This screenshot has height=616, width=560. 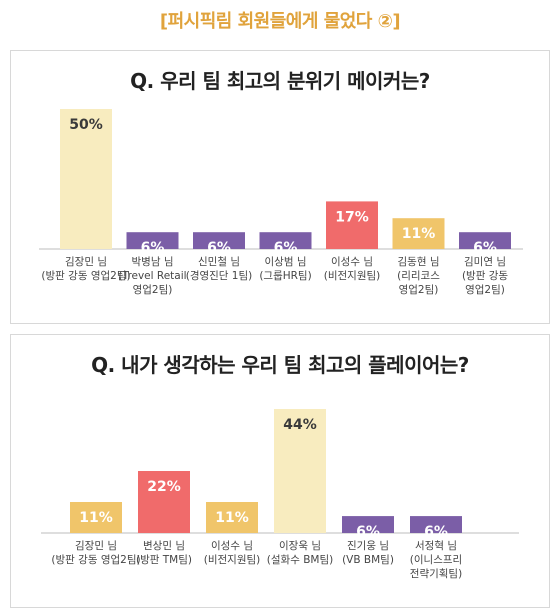 What do you see at coordinates (485, 276) in the screenshot?
I see `x-tick-label: (방판 강동` at bounding box center [485, 276].